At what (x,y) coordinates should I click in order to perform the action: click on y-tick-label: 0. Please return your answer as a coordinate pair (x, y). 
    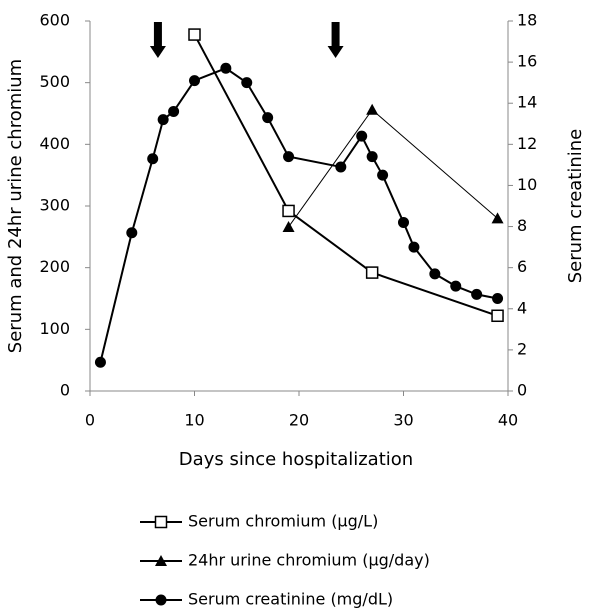
    Looking at the image, I should click on (65, 390).